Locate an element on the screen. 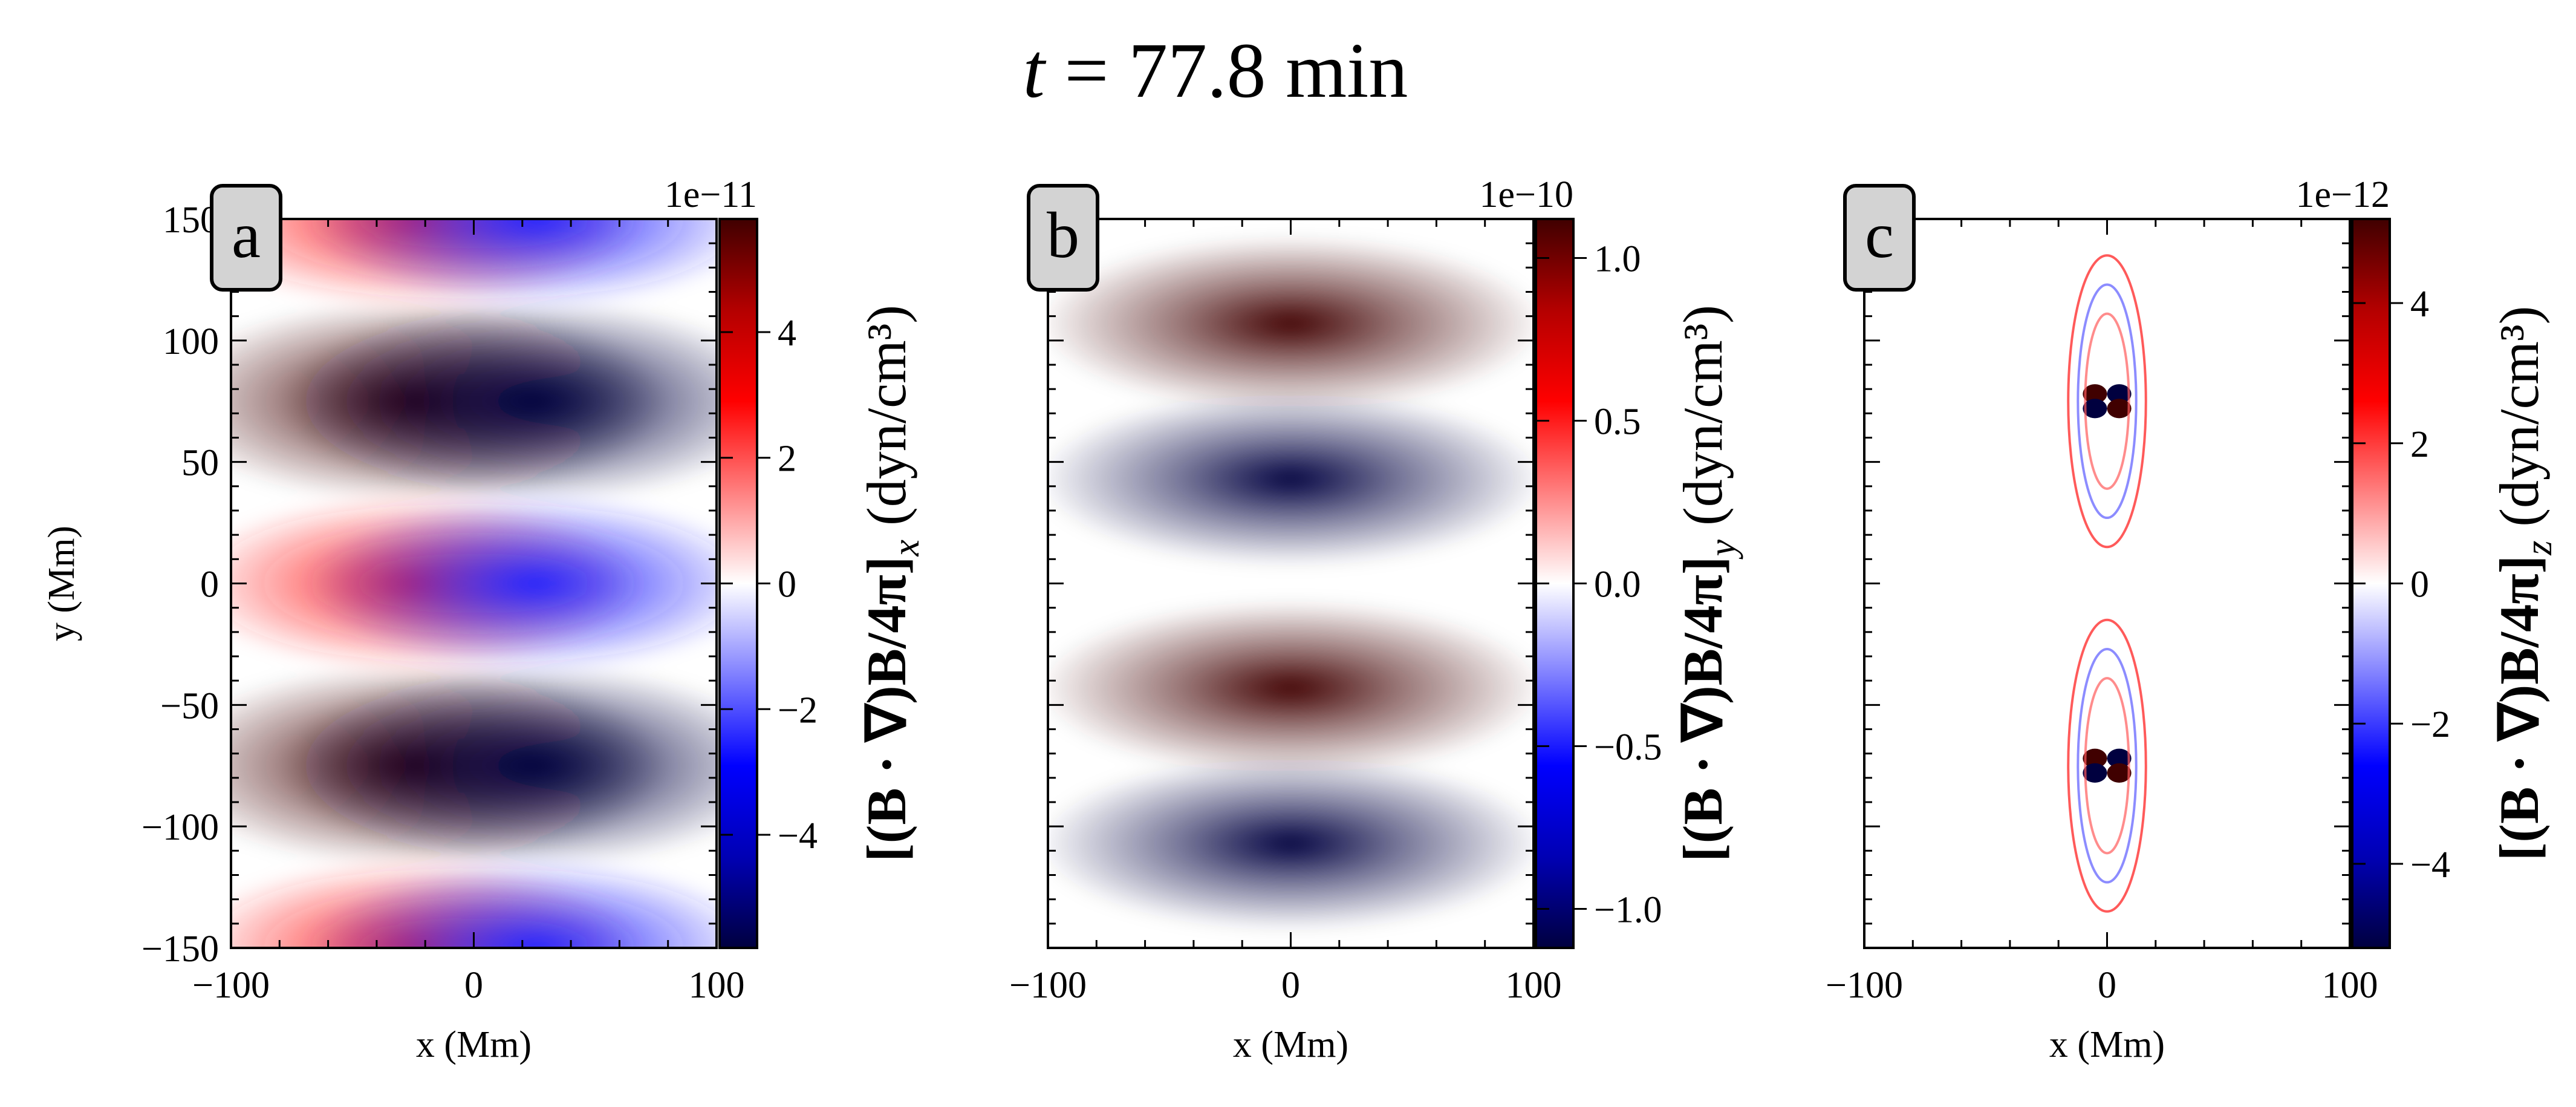 The image size is (2576, 1107). colorbar-label-subscript: z is located at coordinates (2540, 548).